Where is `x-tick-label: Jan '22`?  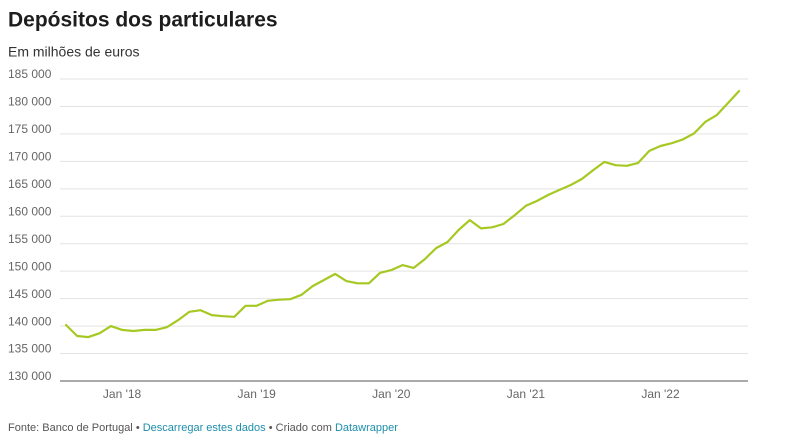
x-tick-label: Jan '22 is located at coordinates (660, 394).